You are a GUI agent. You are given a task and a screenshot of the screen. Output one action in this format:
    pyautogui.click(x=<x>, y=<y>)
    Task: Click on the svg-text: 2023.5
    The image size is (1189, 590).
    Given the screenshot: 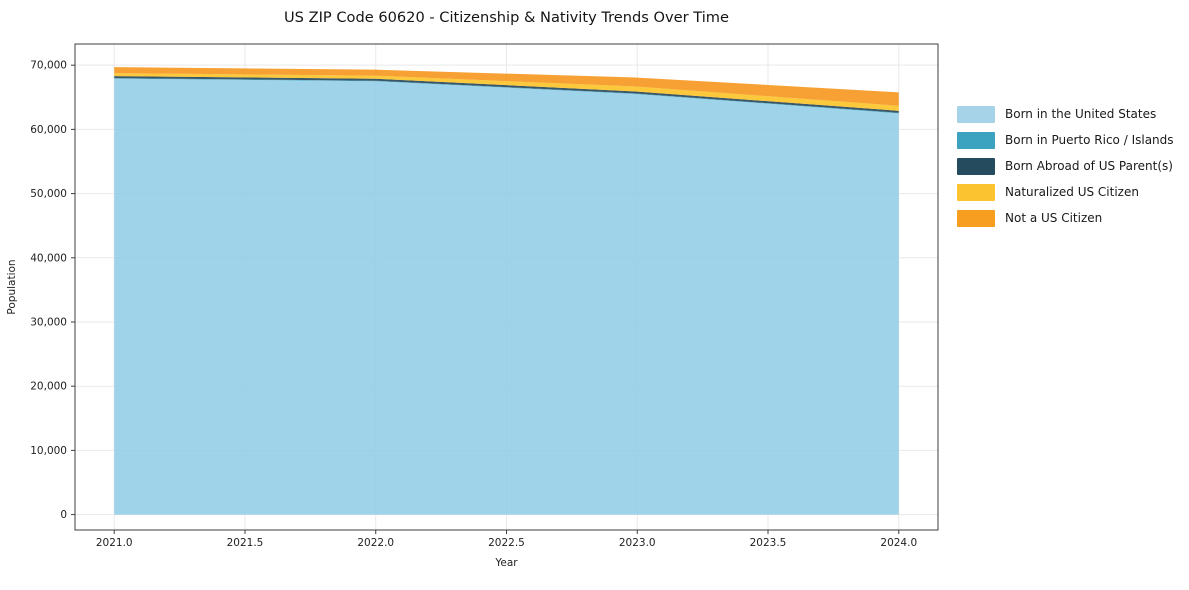 What is the action you would take?
    pyautogui.click(x=768, y=543)
    